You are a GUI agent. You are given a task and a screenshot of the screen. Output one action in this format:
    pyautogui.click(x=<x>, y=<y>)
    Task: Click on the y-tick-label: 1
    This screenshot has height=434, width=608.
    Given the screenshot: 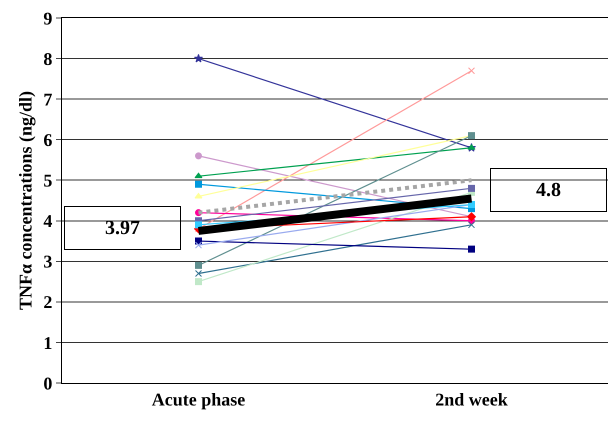 What is the action you would take?
    pyautogui.click(x=47, y=342)
    